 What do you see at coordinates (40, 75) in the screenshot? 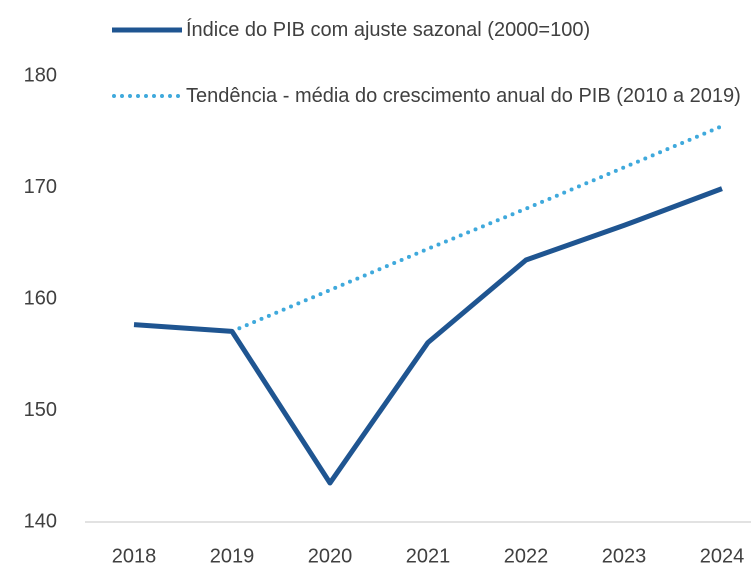
I see `y-tick-label: 180` at bounding box center [40, 75].